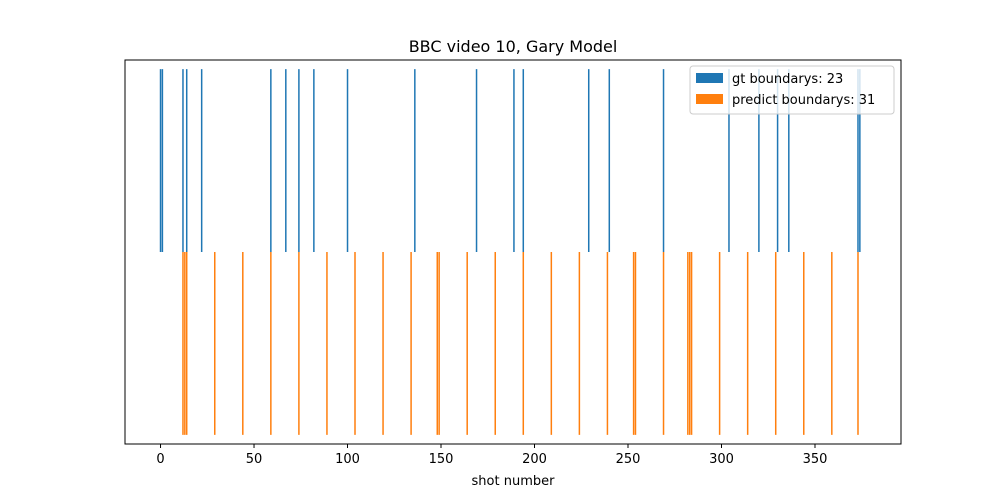  What do you see at coordinates (514, 481) in the screenshot?
I see `x-axis-label: shot number` at bounding box center [514, 481].